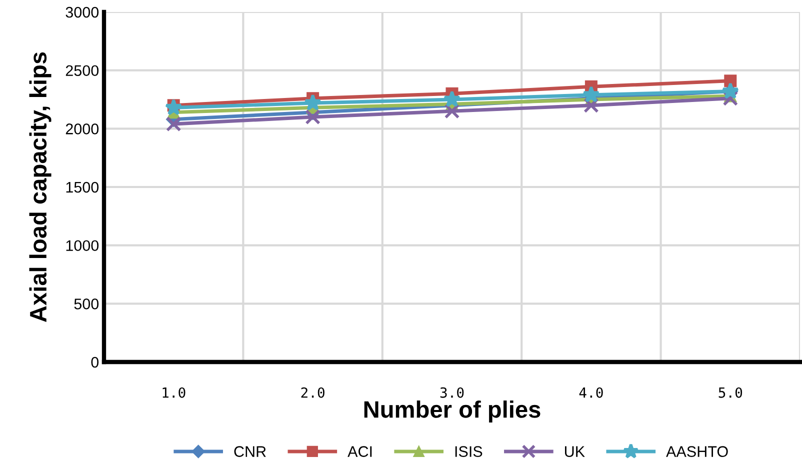 The image size is (802, 464). Describe the element at coordinates (697, 451) in the screenshot. I see `legend-label: AASHTO` at that location.